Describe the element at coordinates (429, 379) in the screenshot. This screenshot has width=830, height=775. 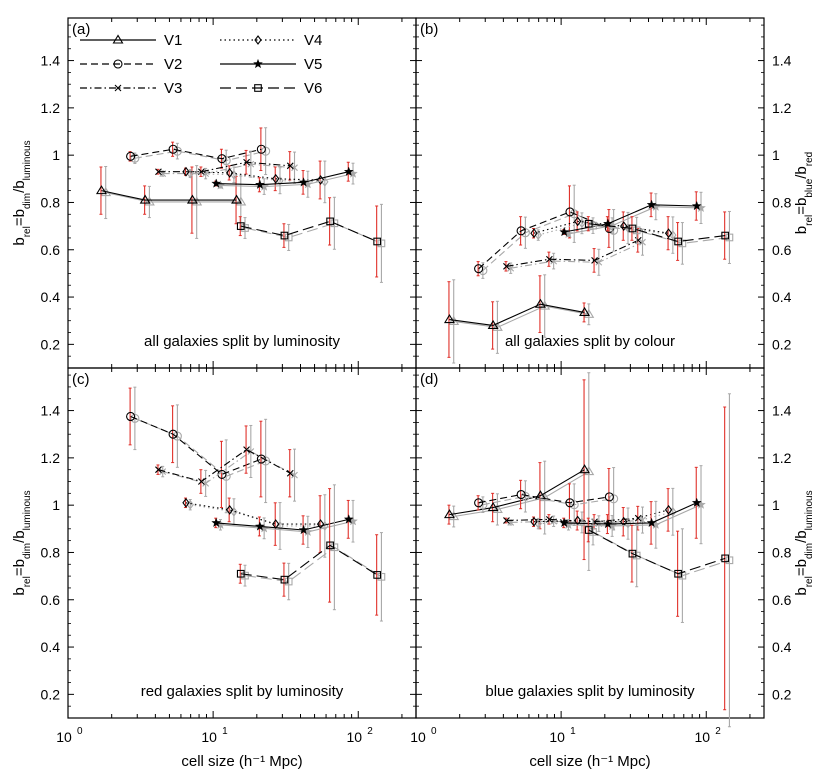
I see `panel-label: (d)` at that location.